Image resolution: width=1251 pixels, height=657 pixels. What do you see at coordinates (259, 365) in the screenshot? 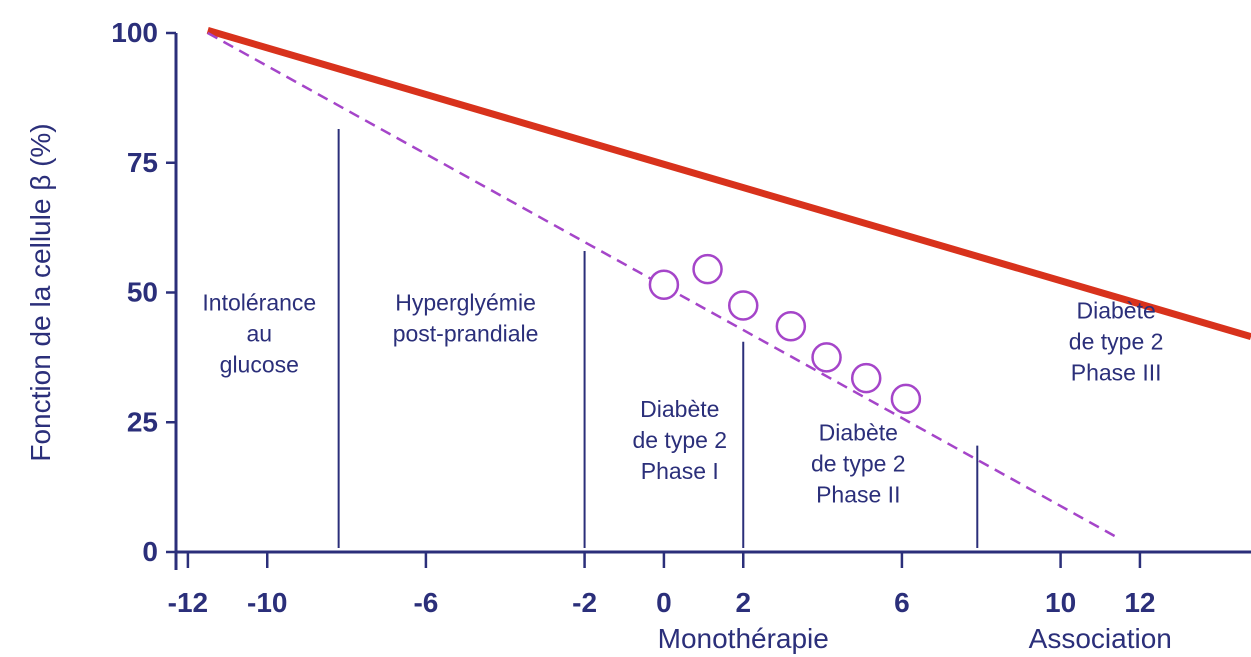
I see `region-label-line: glucose` at bounding box center [259, 365].